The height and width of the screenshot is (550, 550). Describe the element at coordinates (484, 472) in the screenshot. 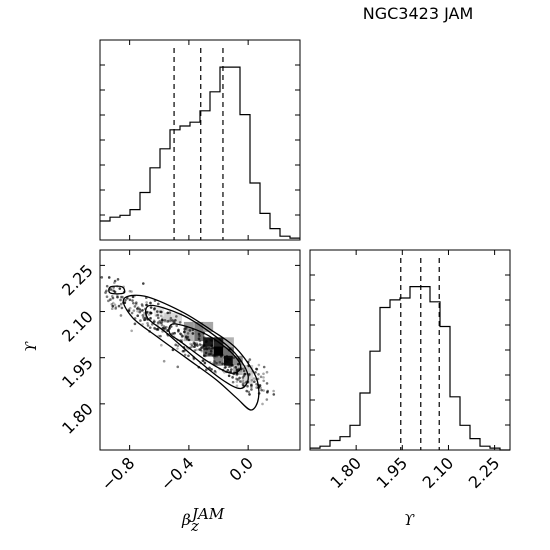

I see `upsilon-x-tick-label: 2.25` at that location.